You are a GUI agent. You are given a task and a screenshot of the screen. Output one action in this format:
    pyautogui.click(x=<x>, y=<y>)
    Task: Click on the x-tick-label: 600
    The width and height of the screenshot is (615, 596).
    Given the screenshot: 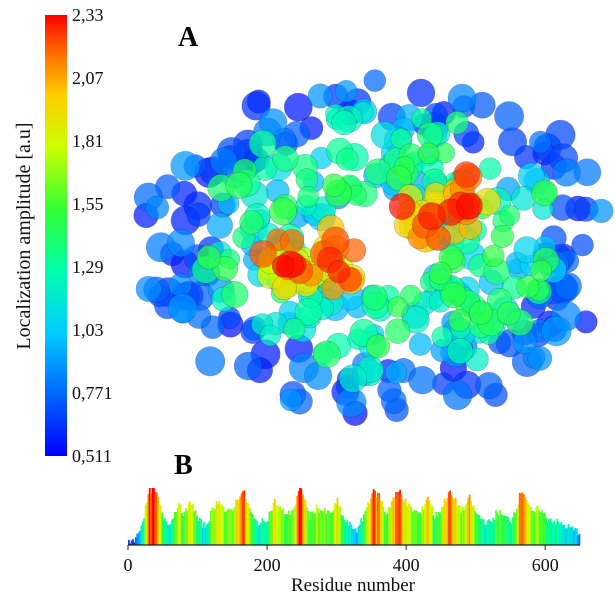 What is the action you would take?
    pyautogui.click(x=545, y=565)
    